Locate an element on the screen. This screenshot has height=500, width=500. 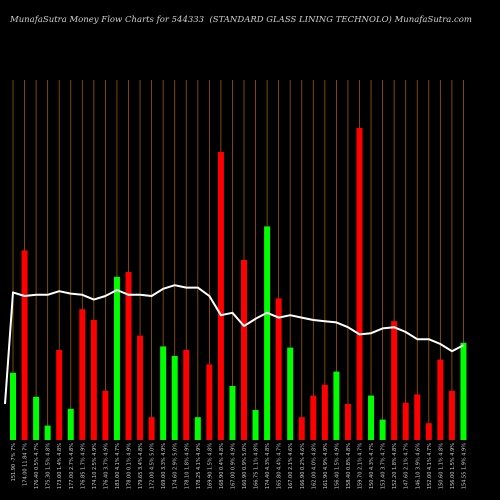
x-tick-label: 152.00 4.1% 4.7% is located at coordinates (430, 466).